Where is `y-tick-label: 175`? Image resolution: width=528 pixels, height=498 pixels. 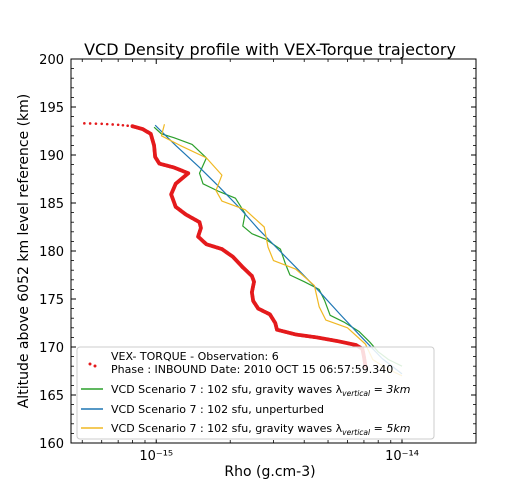
y-tick-label: 175 is located at coordinates (51, 300).